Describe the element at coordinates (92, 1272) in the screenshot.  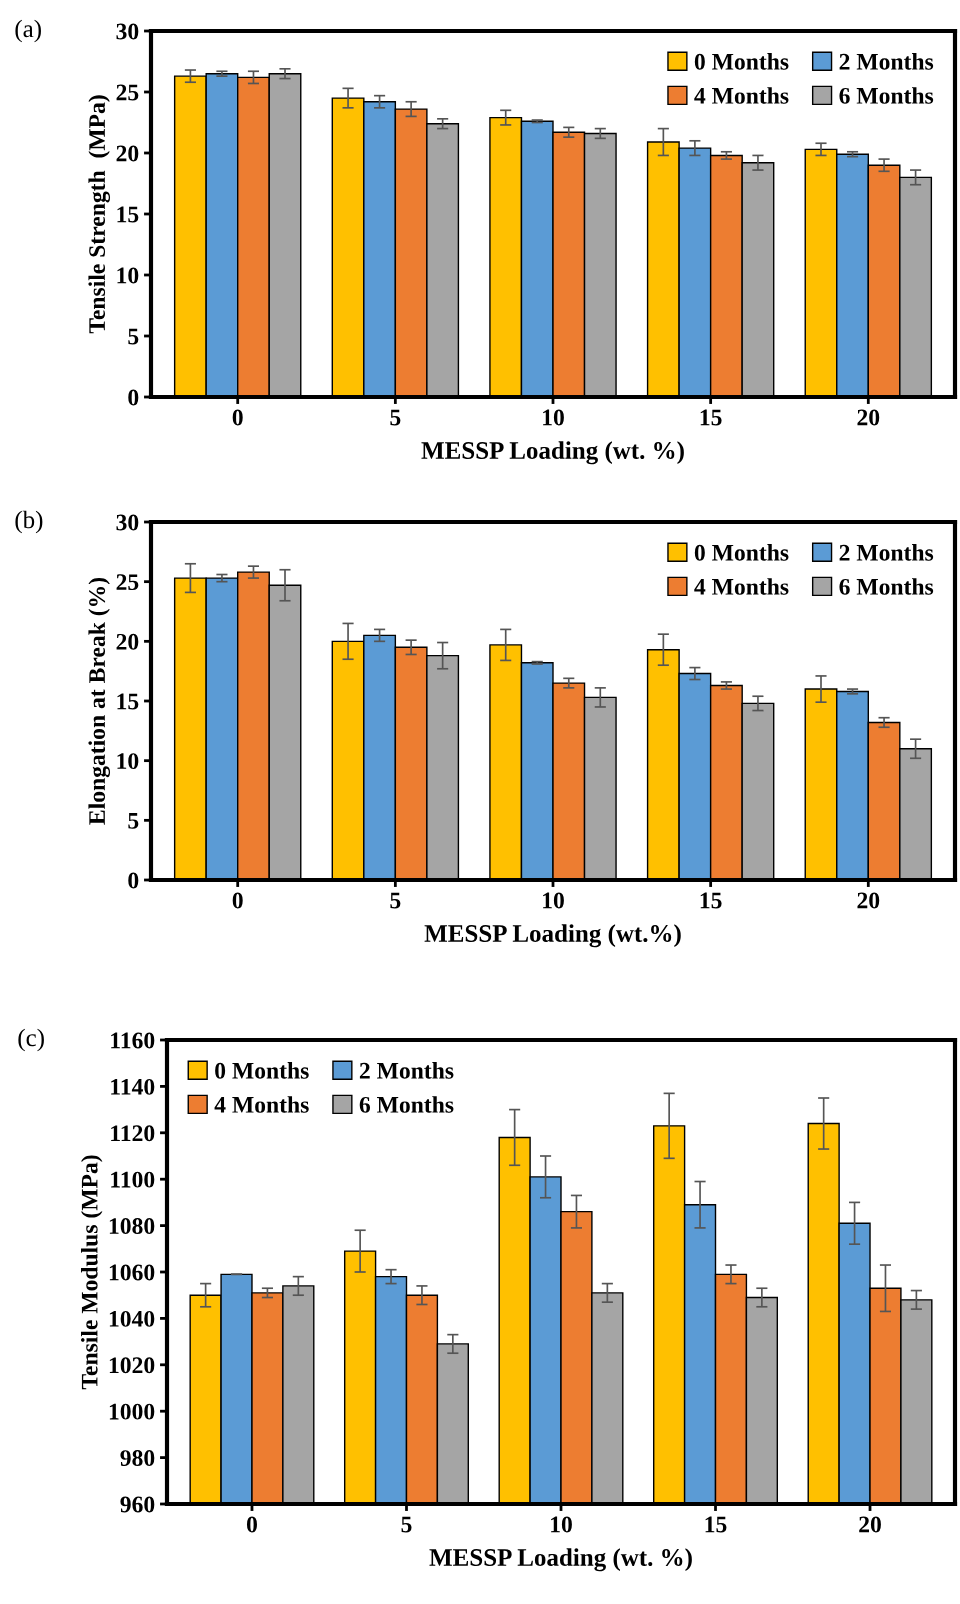
I see `y-axis-title: Tensile Modulus (MPa)` at that location.